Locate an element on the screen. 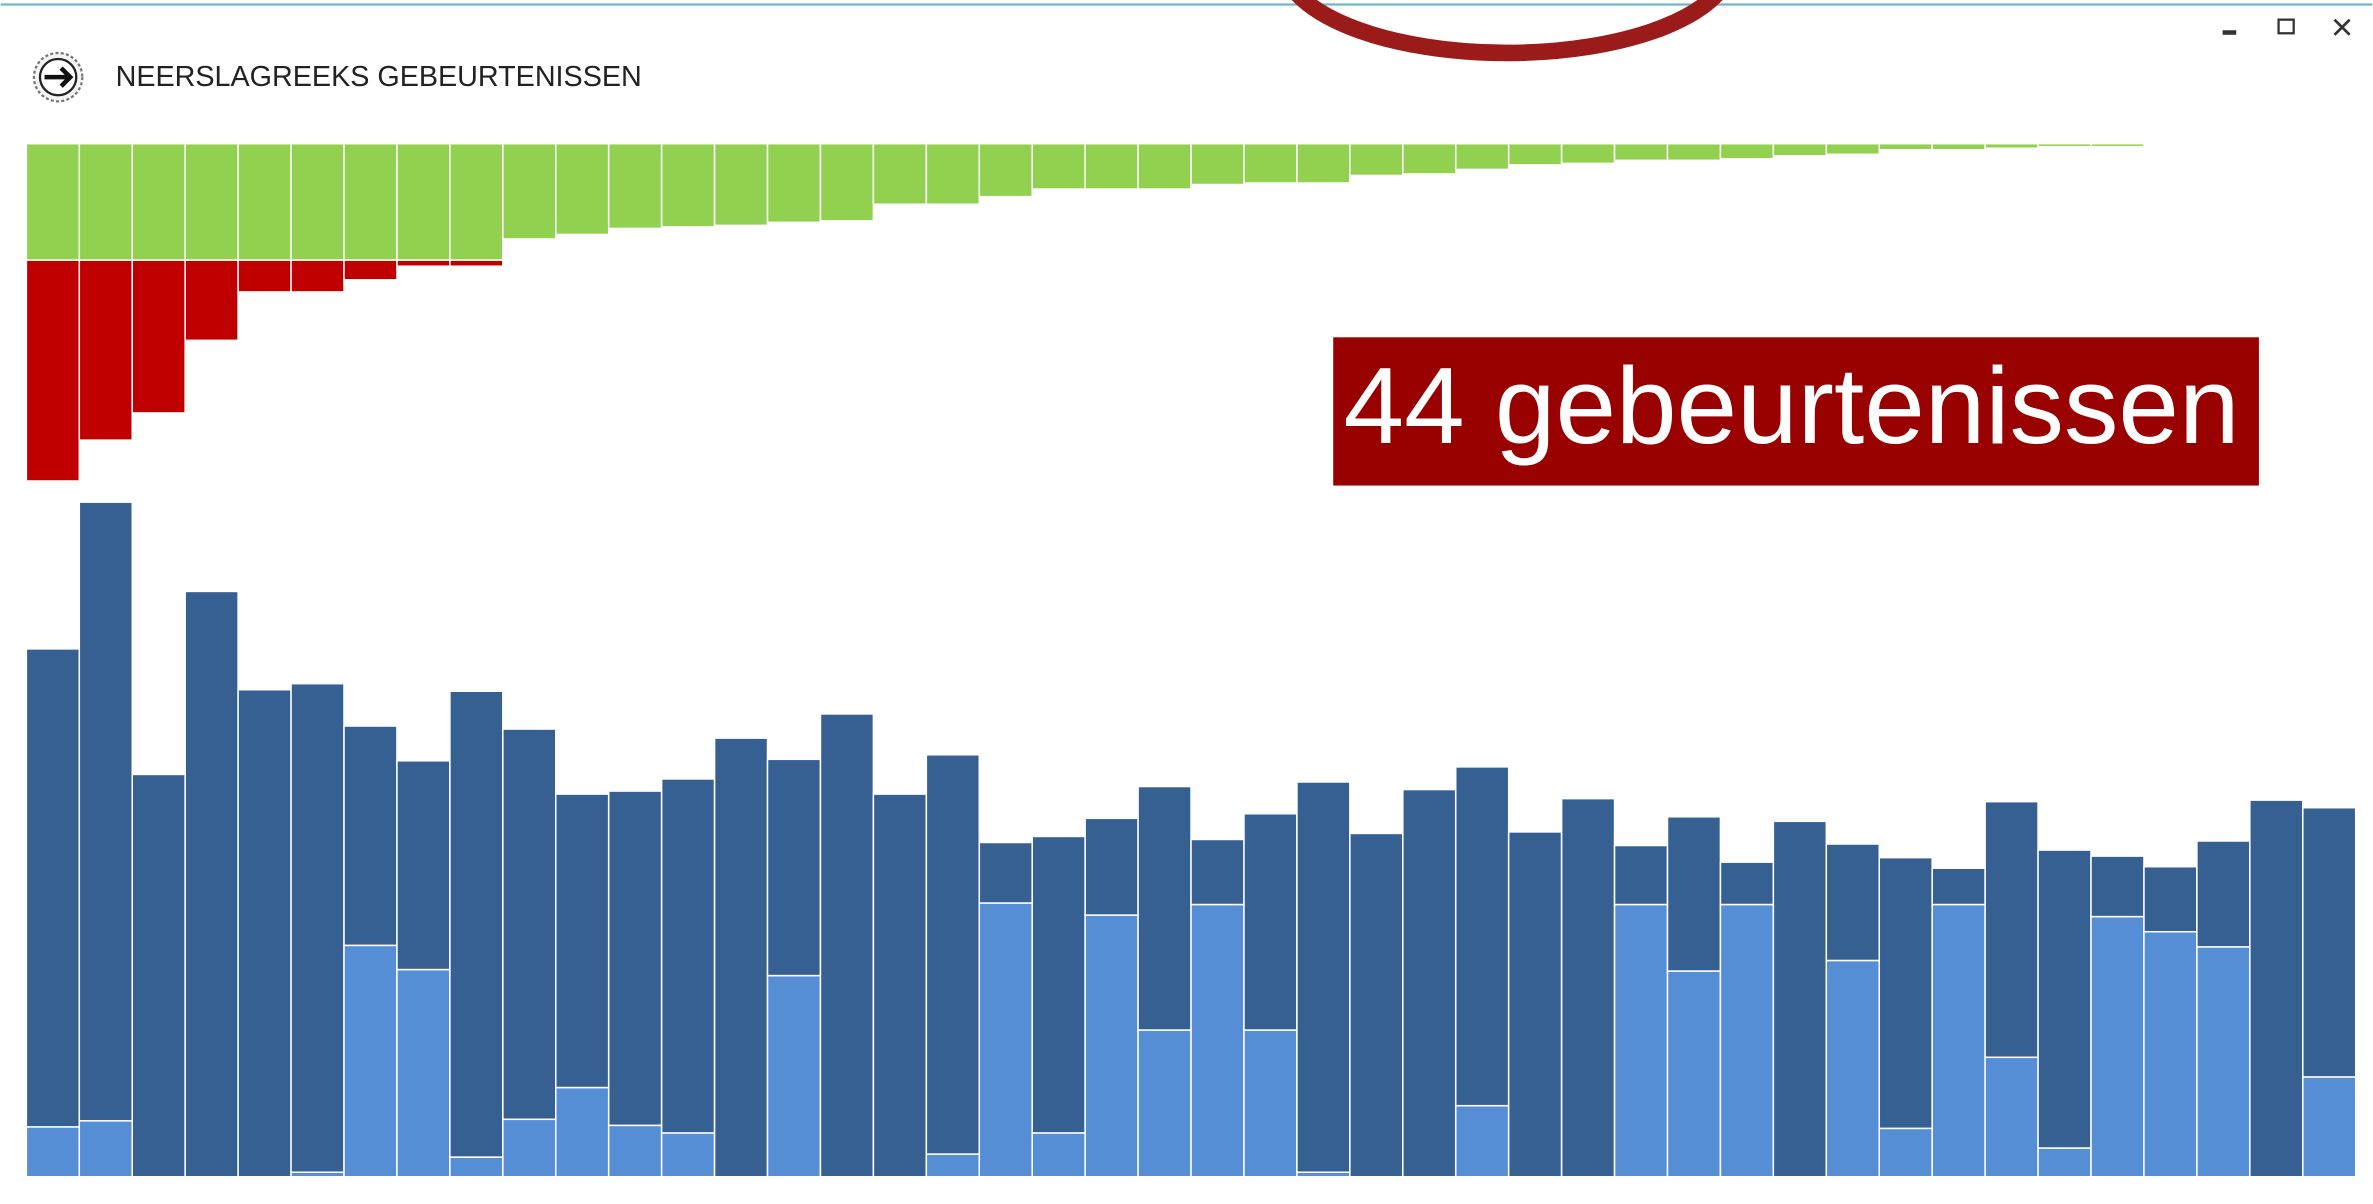 This screenshot has width=2373, height=1204. annotation: 44 gebeurtenissen is located at coordinates (1792, 406).